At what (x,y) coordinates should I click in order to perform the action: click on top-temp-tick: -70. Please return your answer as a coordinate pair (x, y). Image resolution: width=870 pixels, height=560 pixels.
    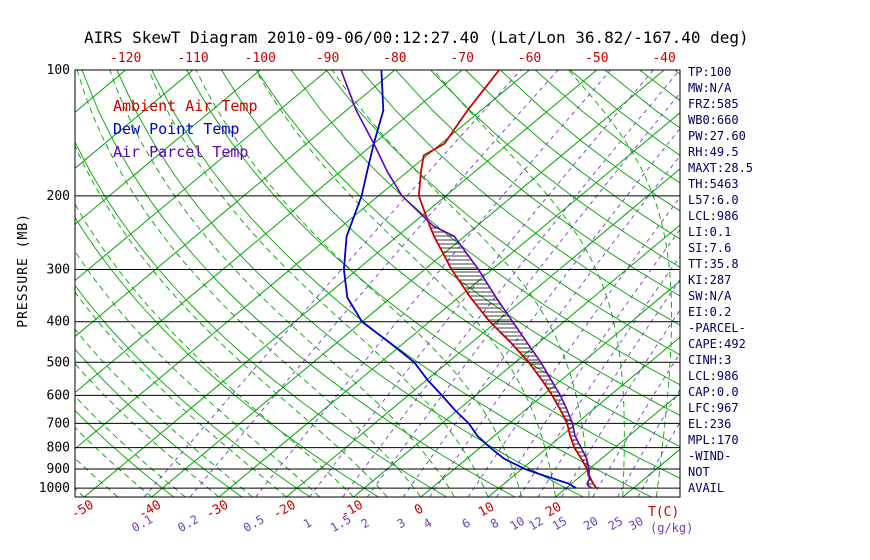
    Looking at the image, I should click on (461, 58).